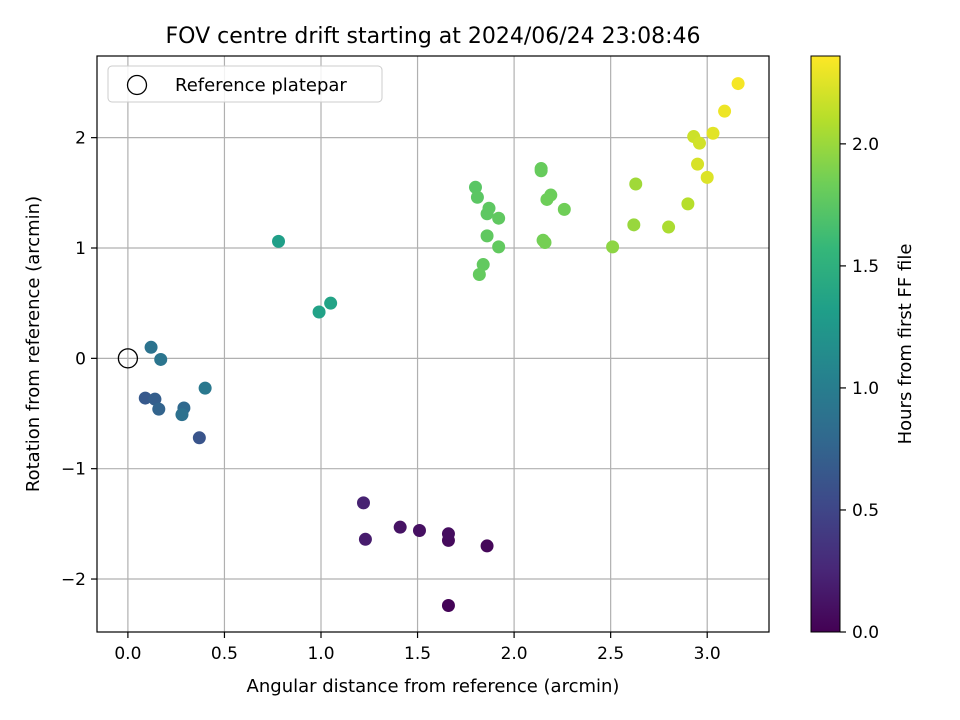  Describe the element at coordinates (865, 511) in the screenshot. I see `colorbar-tick-label: 0.5` at that location.